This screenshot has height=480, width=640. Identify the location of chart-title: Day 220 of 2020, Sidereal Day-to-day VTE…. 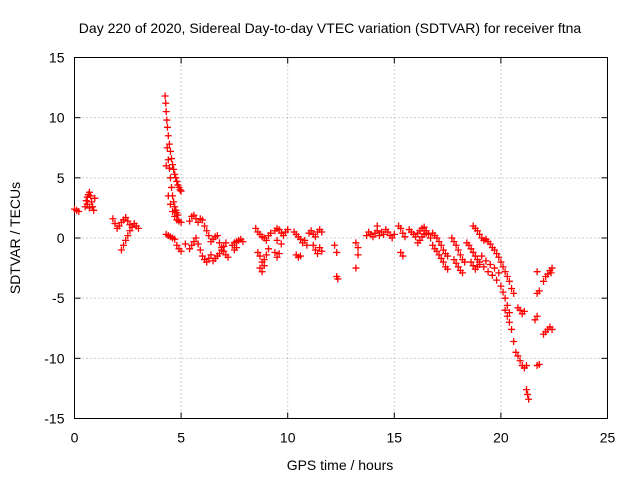
(330, 28).